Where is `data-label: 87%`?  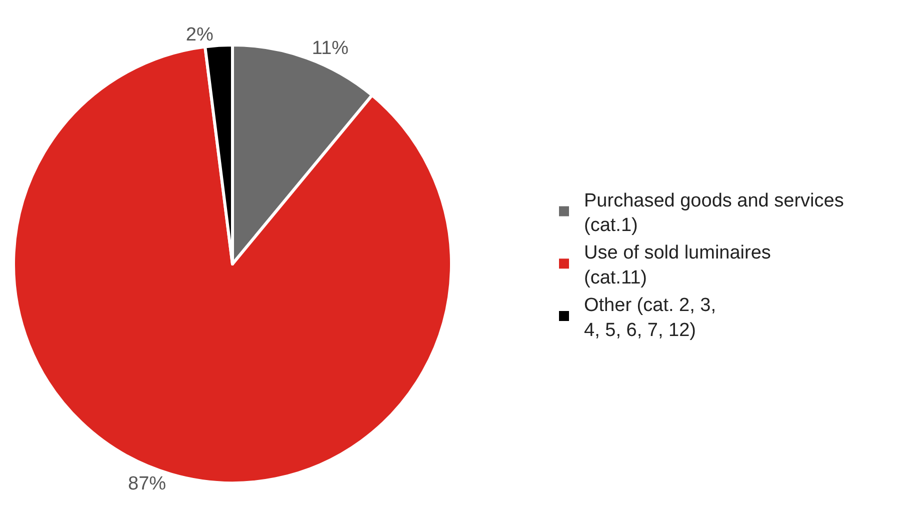 data-label: 87% is located at coordinates (147, 483).